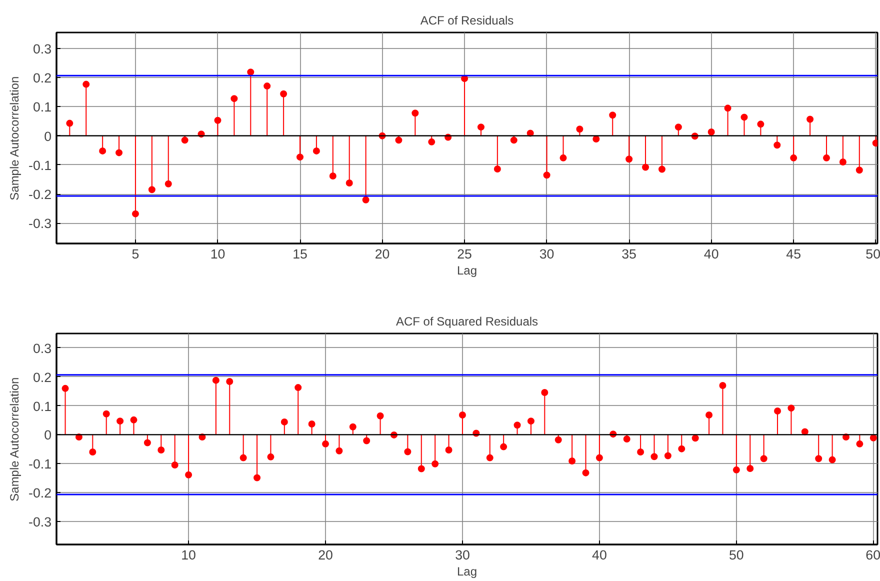 The width and height of the screenshot is (880, 581). Describe the element at coordinates (794, 254) in the screenshot. I see `x-tick-label: 45` at that location.